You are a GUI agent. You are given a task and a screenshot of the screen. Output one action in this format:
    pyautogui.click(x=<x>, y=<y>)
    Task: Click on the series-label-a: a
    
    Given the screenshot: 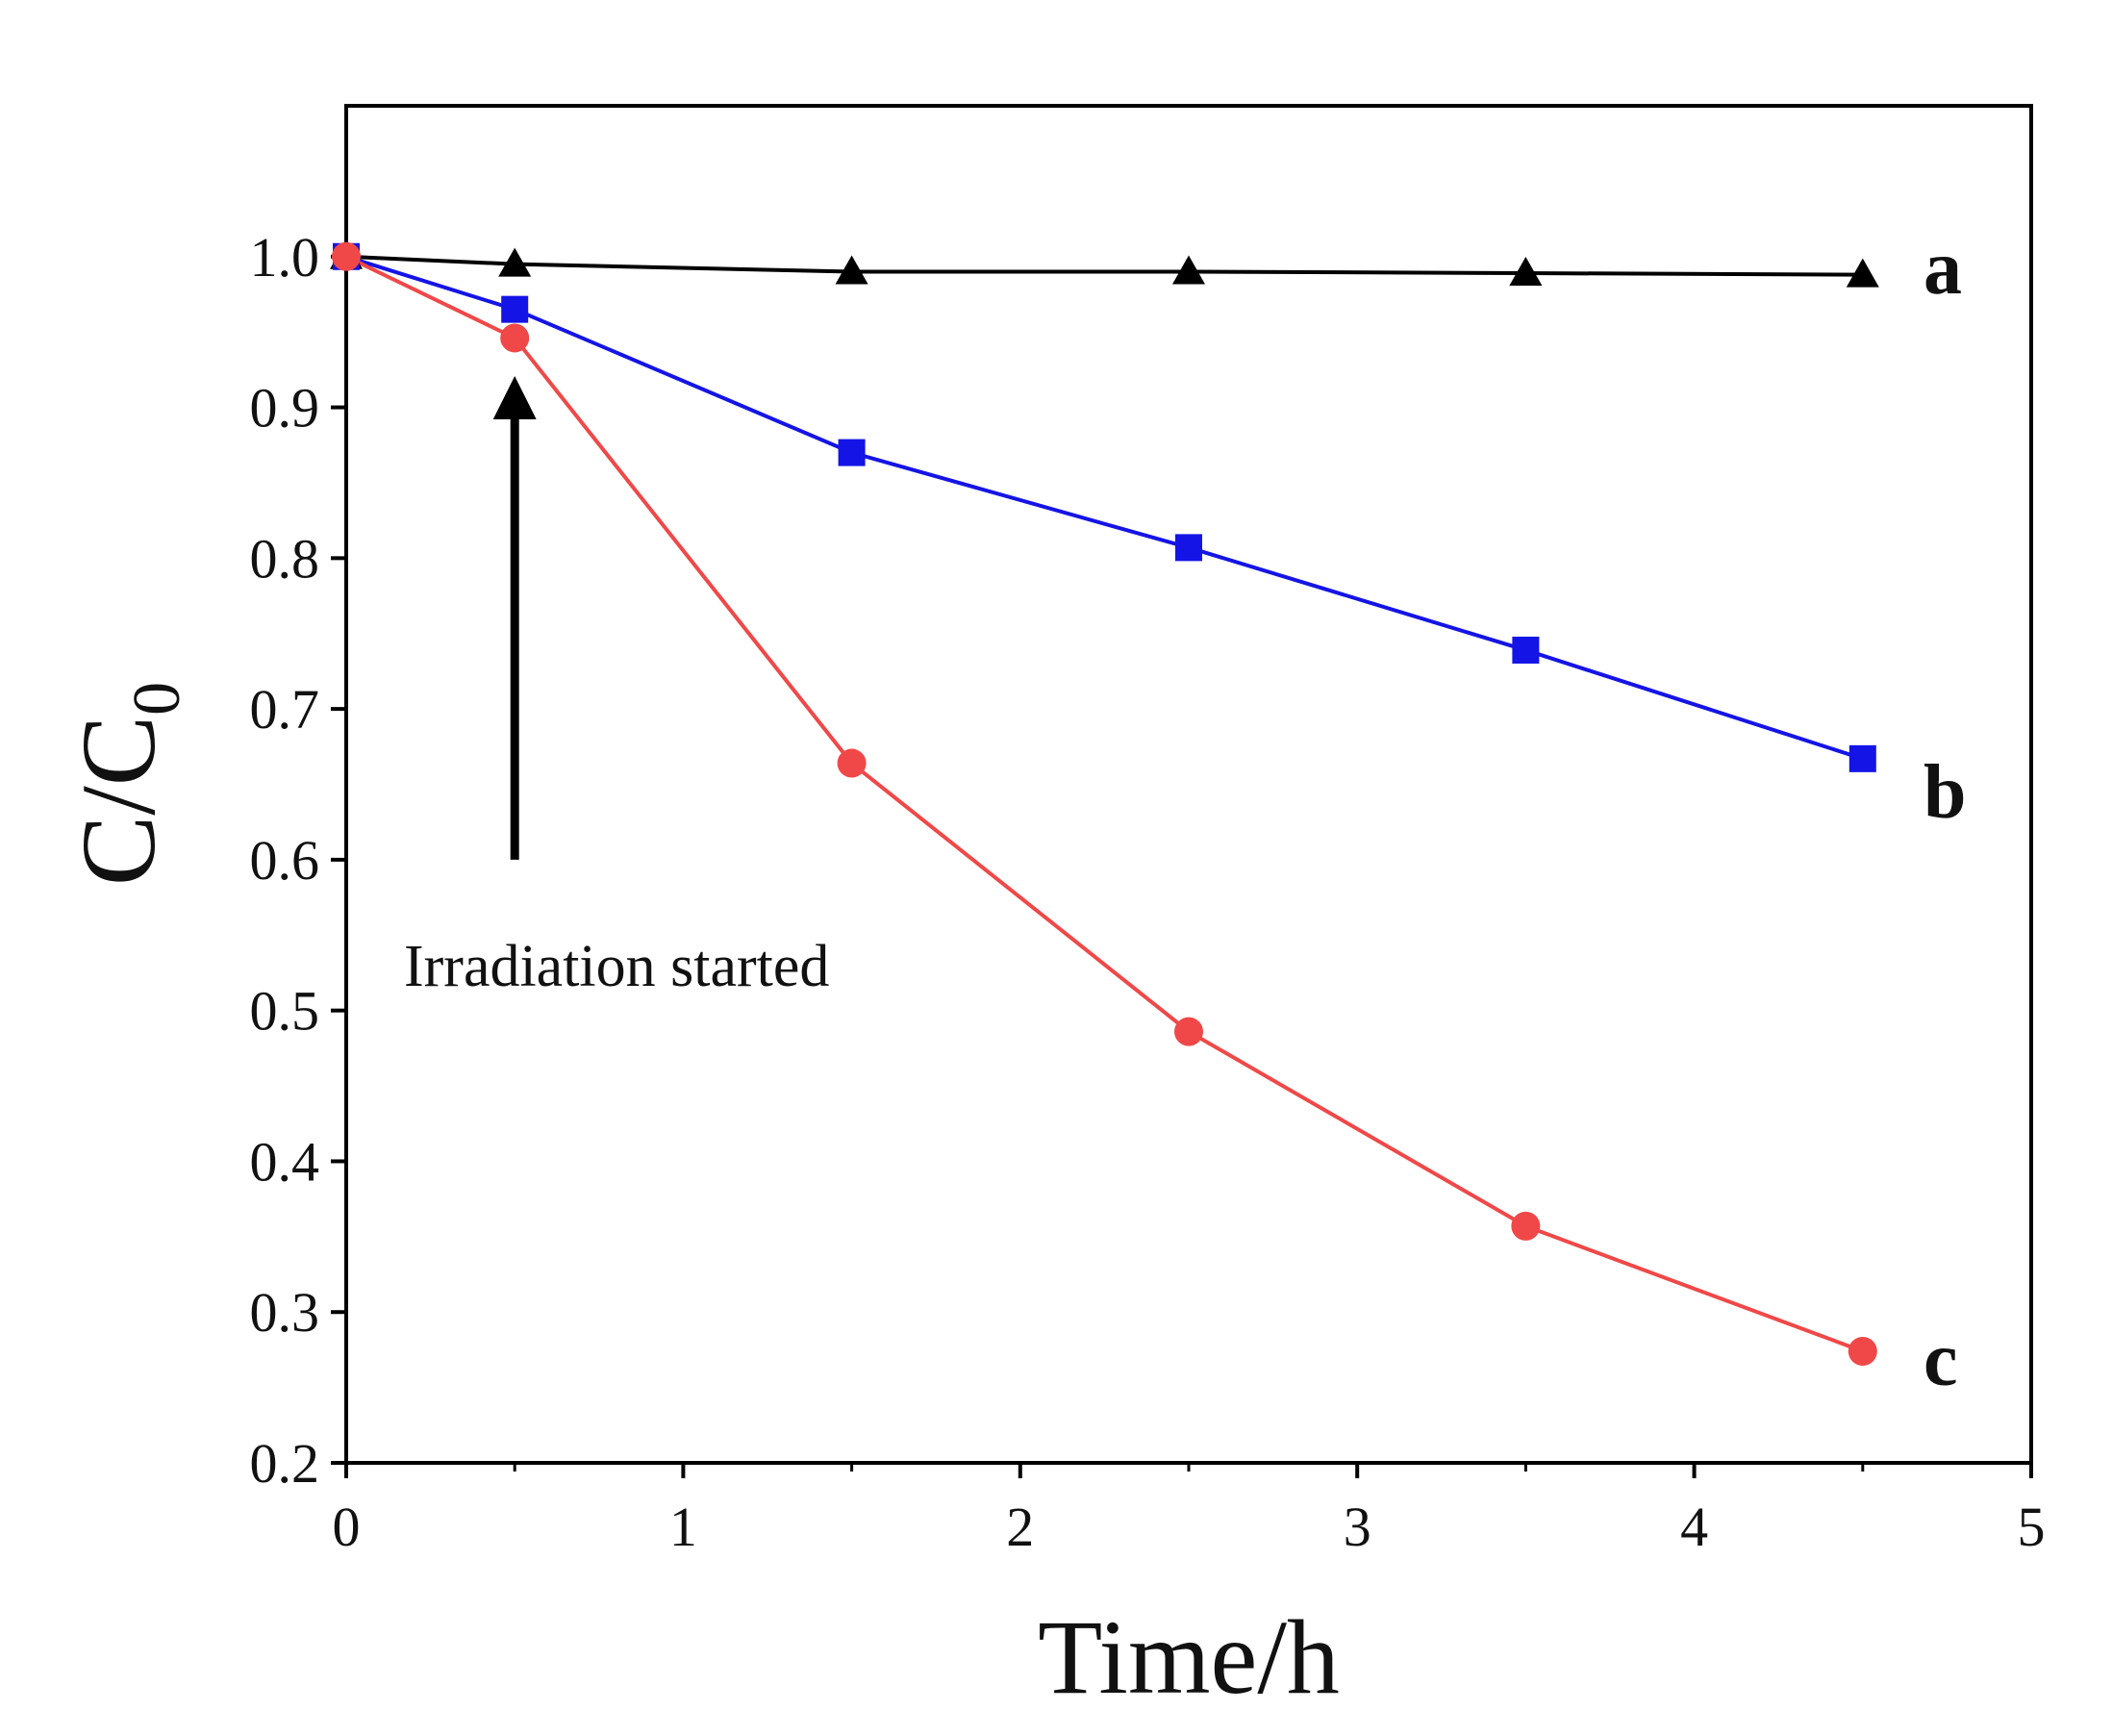 What is the action you would take?
    pyautogui.click(x=1942, y=268)
    